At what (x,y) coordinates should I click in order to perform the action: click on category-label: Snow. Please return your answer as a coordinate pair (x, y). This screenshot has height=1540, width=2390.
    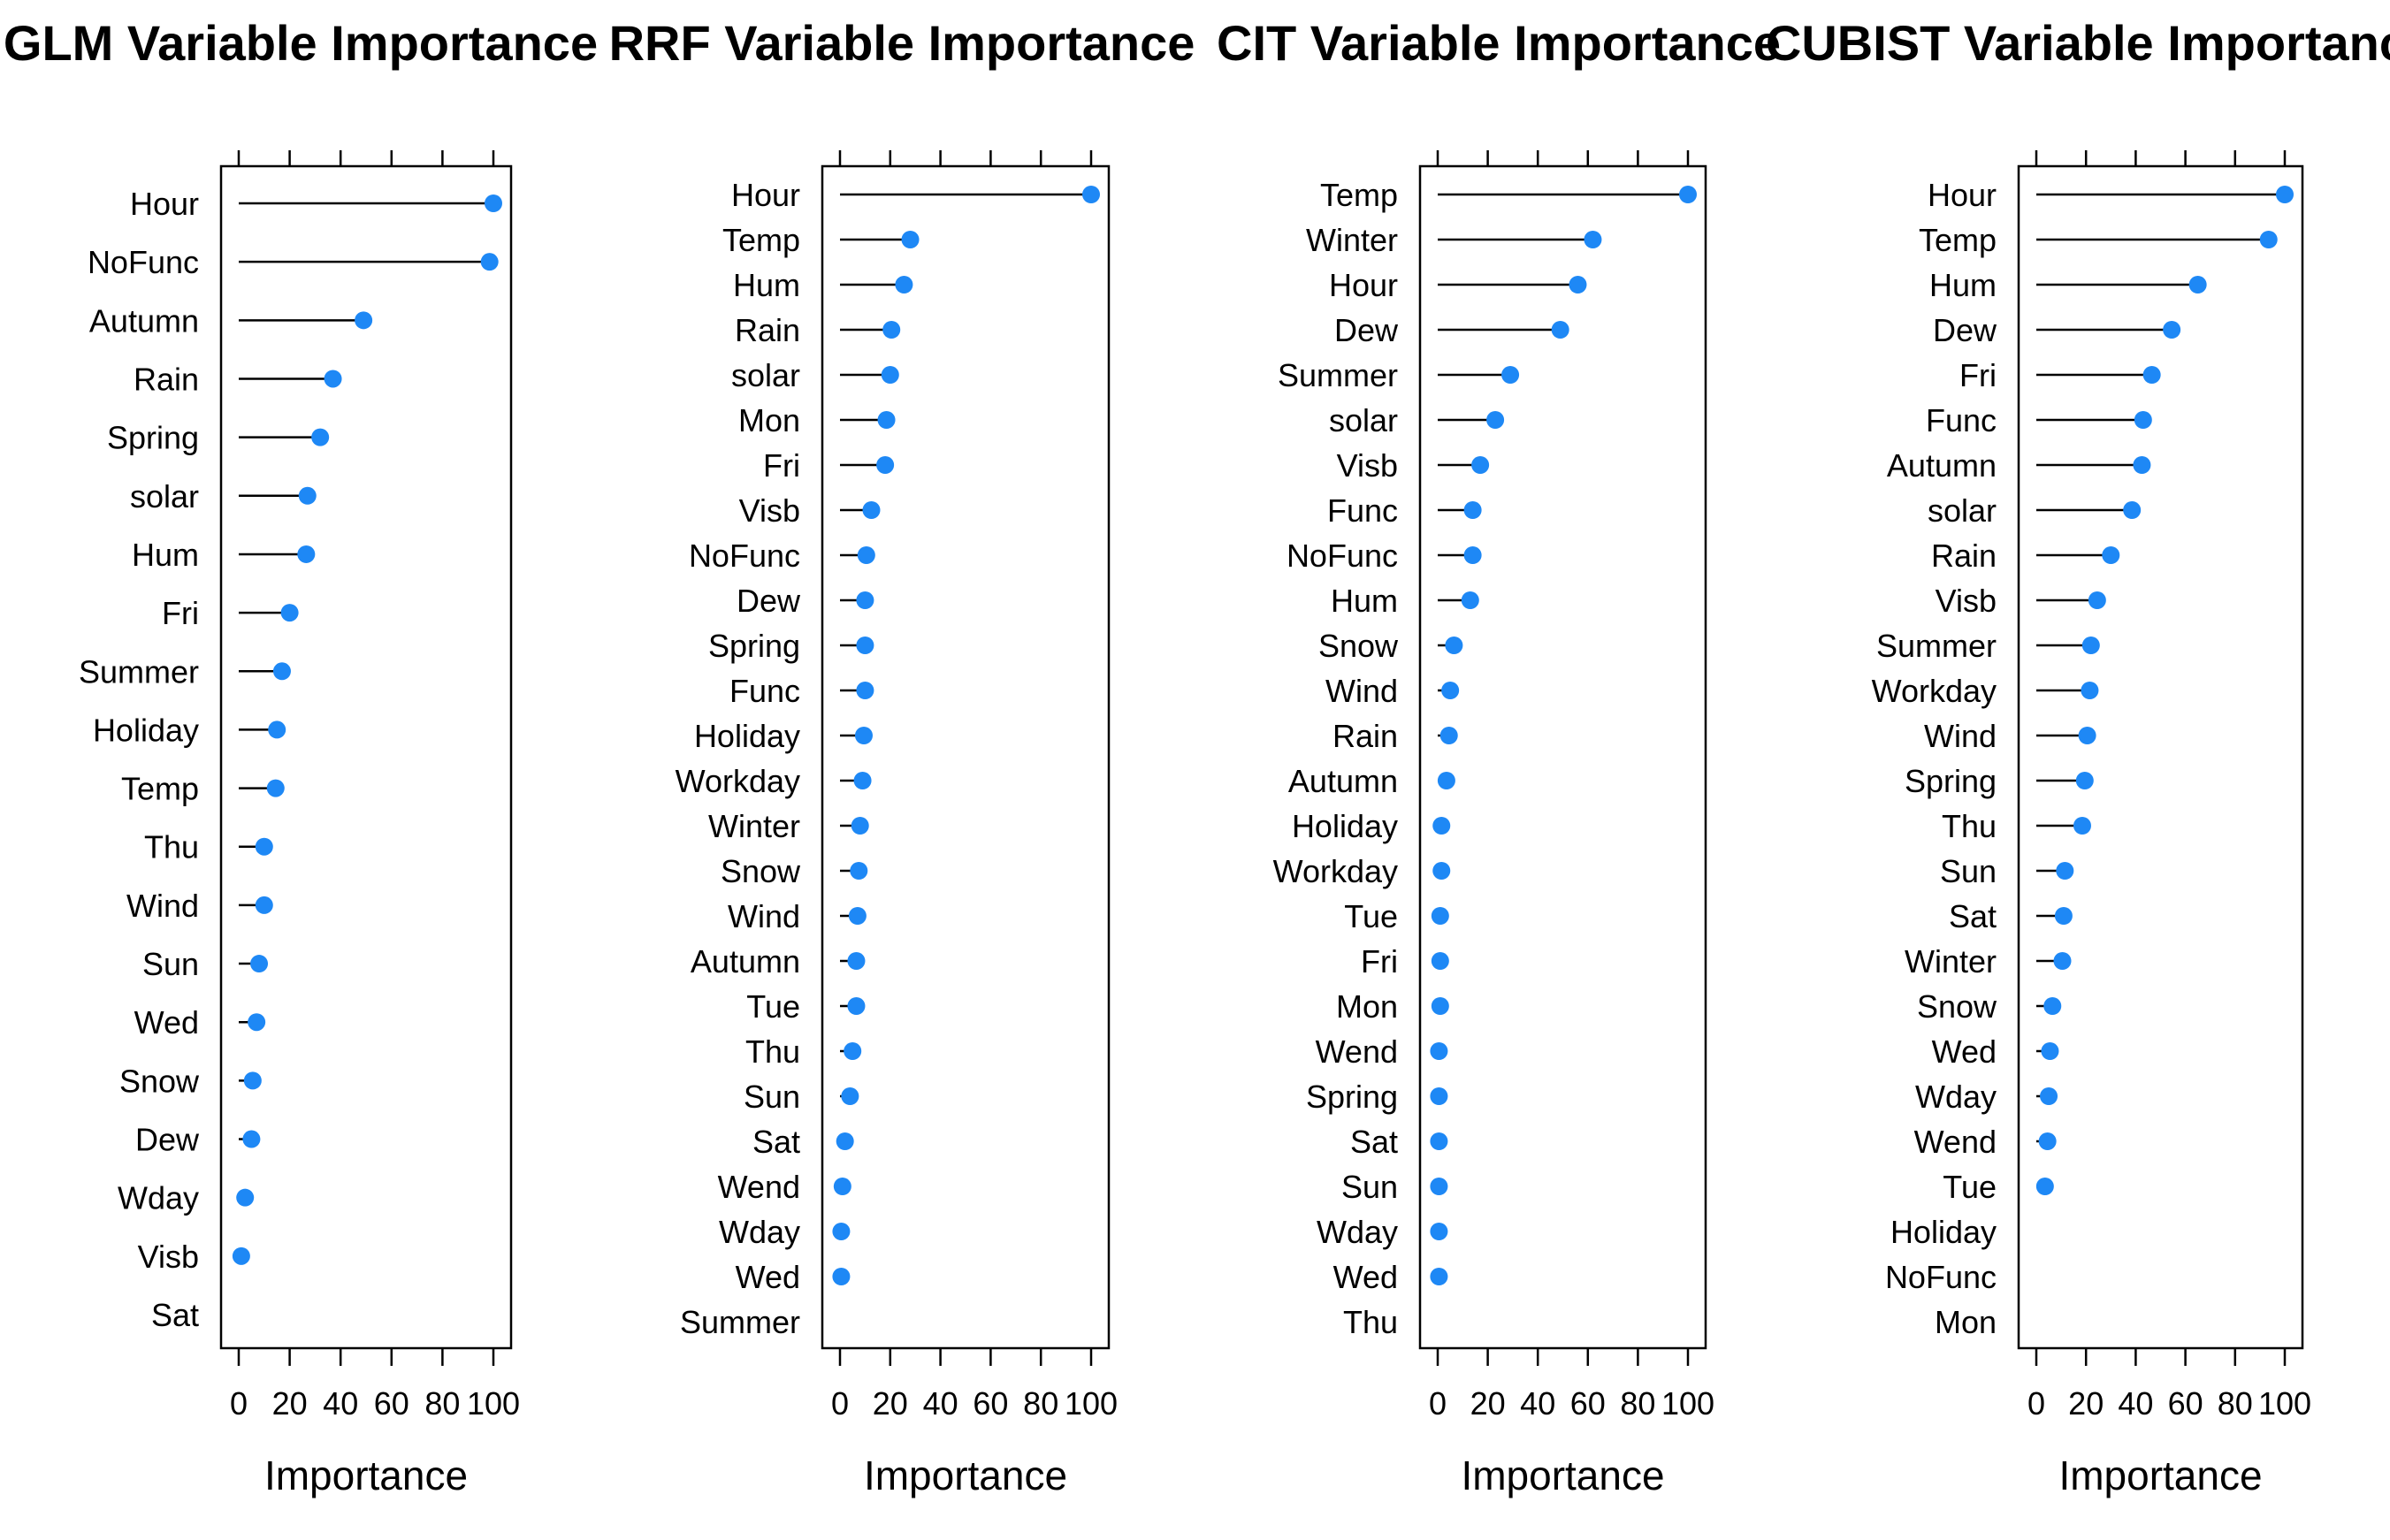
    Looking at the image, I should click on (1957, 1007).